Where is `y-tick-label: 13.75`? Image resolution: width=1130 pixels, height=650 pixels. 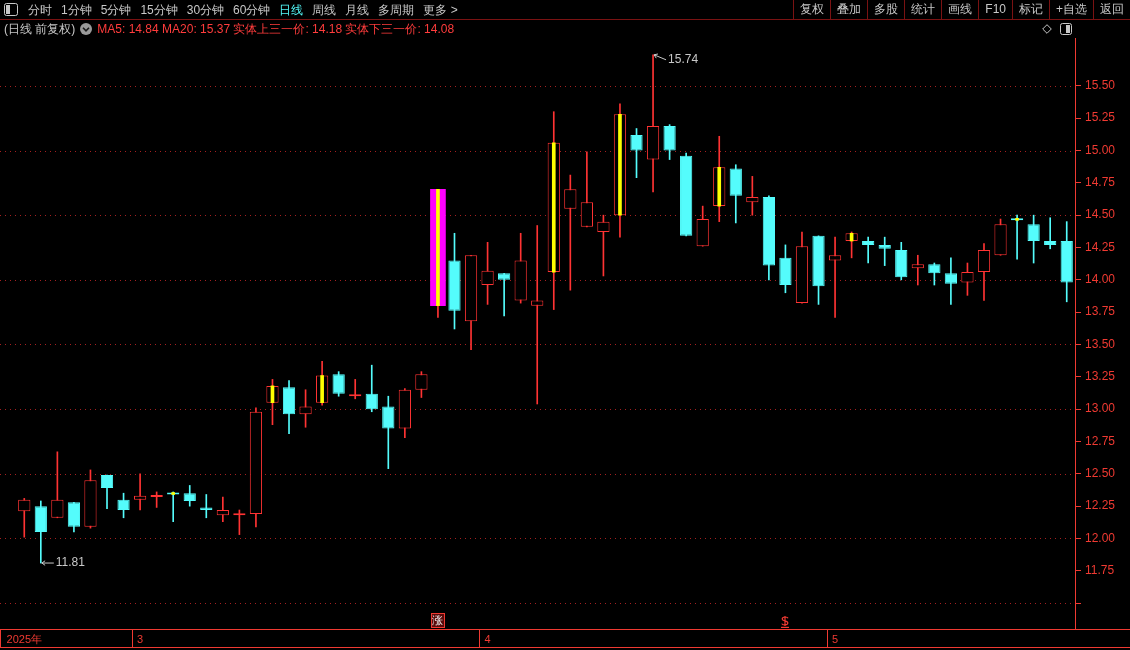
y-tick-label: 13.75 is located at coordinates (1100, 311).